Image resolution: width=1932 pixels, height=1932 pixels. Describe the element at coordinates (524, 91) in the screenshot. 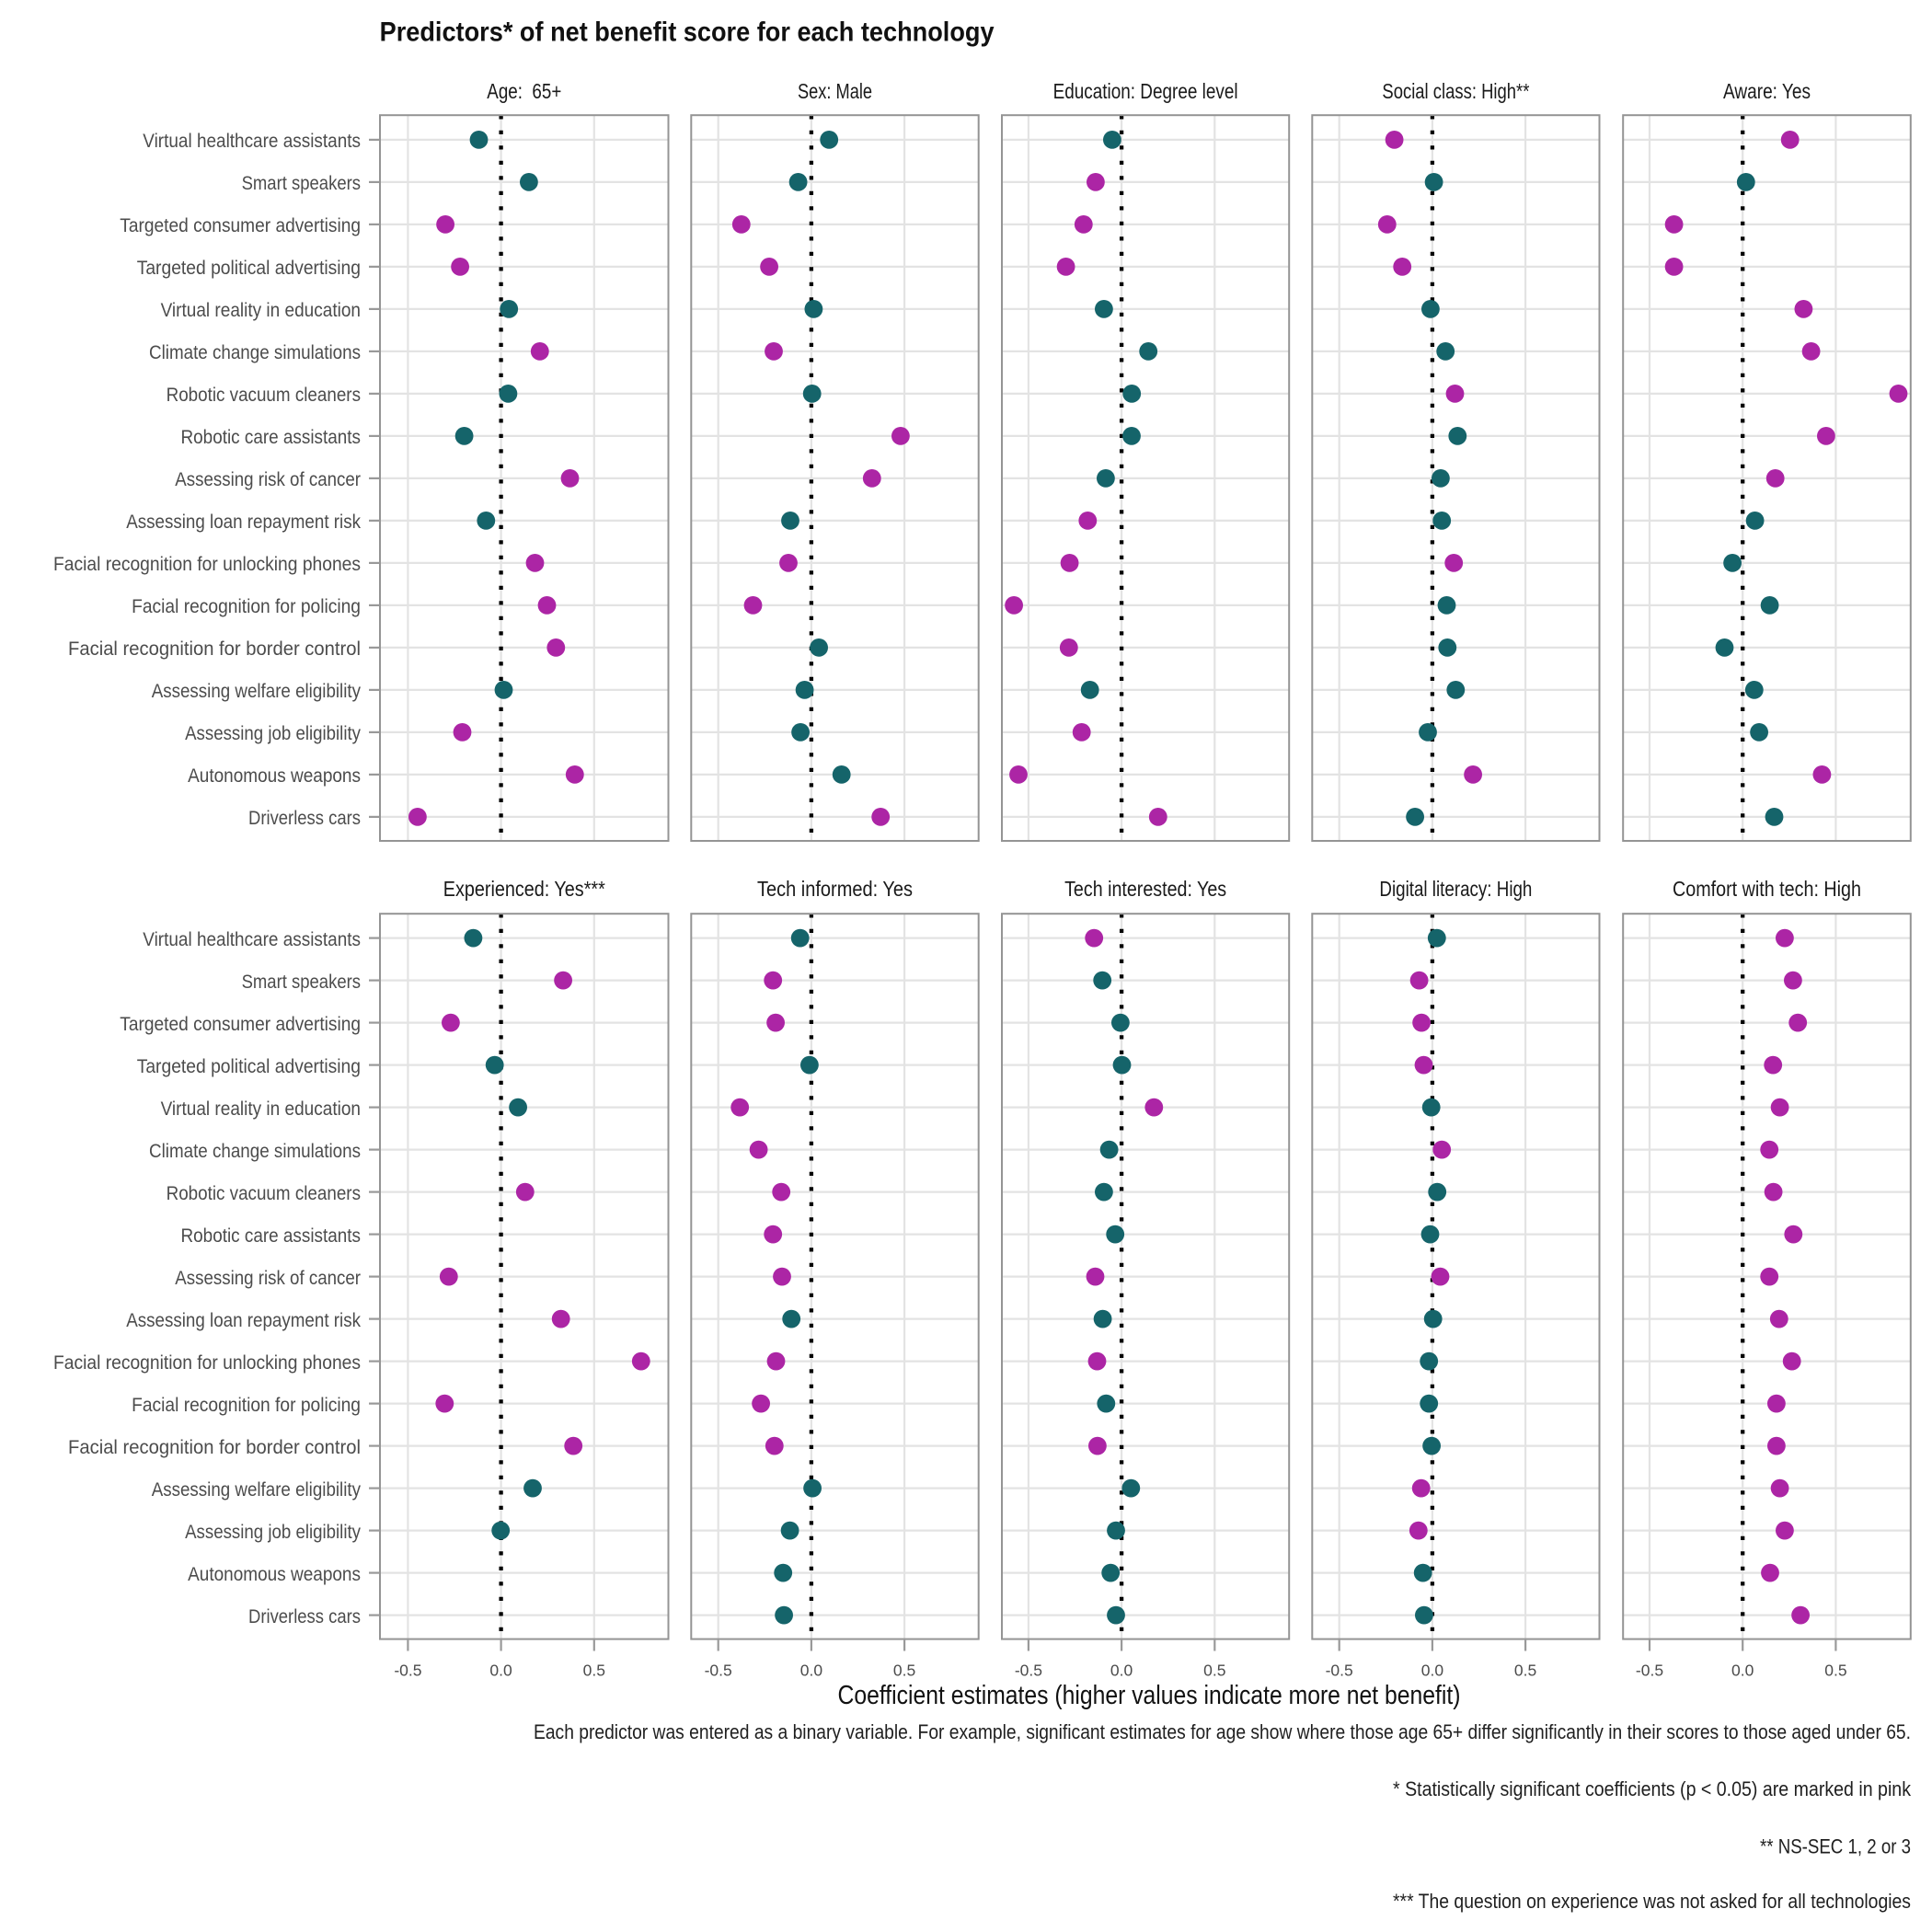

I see `svg-text: Age: 65+` at that location.